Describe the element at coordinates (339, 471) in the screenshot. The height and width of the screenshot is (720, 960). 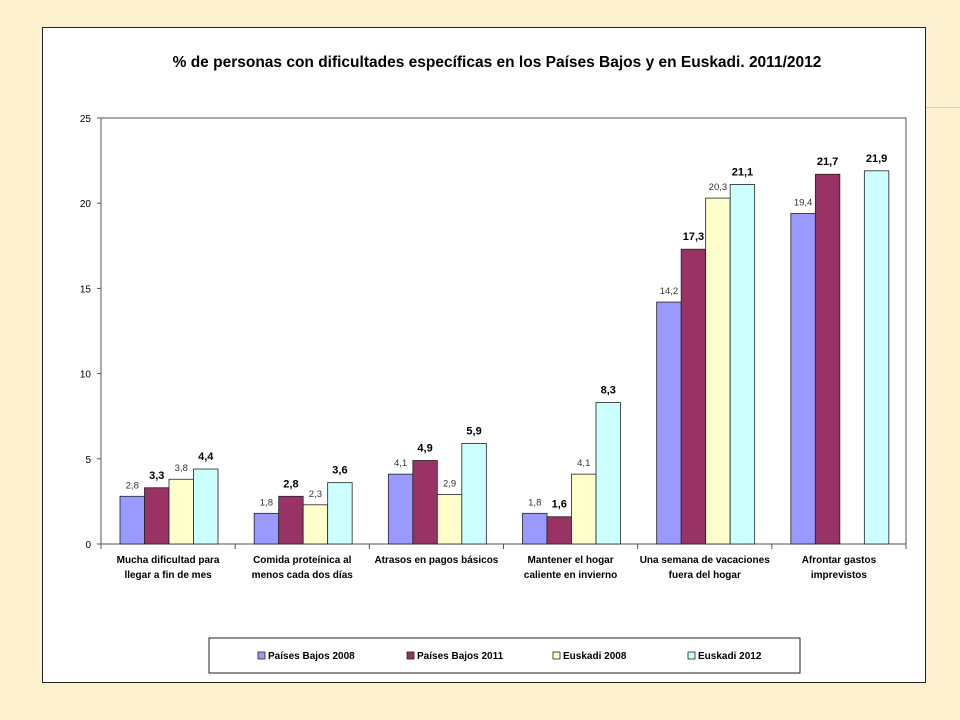
I see `data-label: 3,6` at that location.